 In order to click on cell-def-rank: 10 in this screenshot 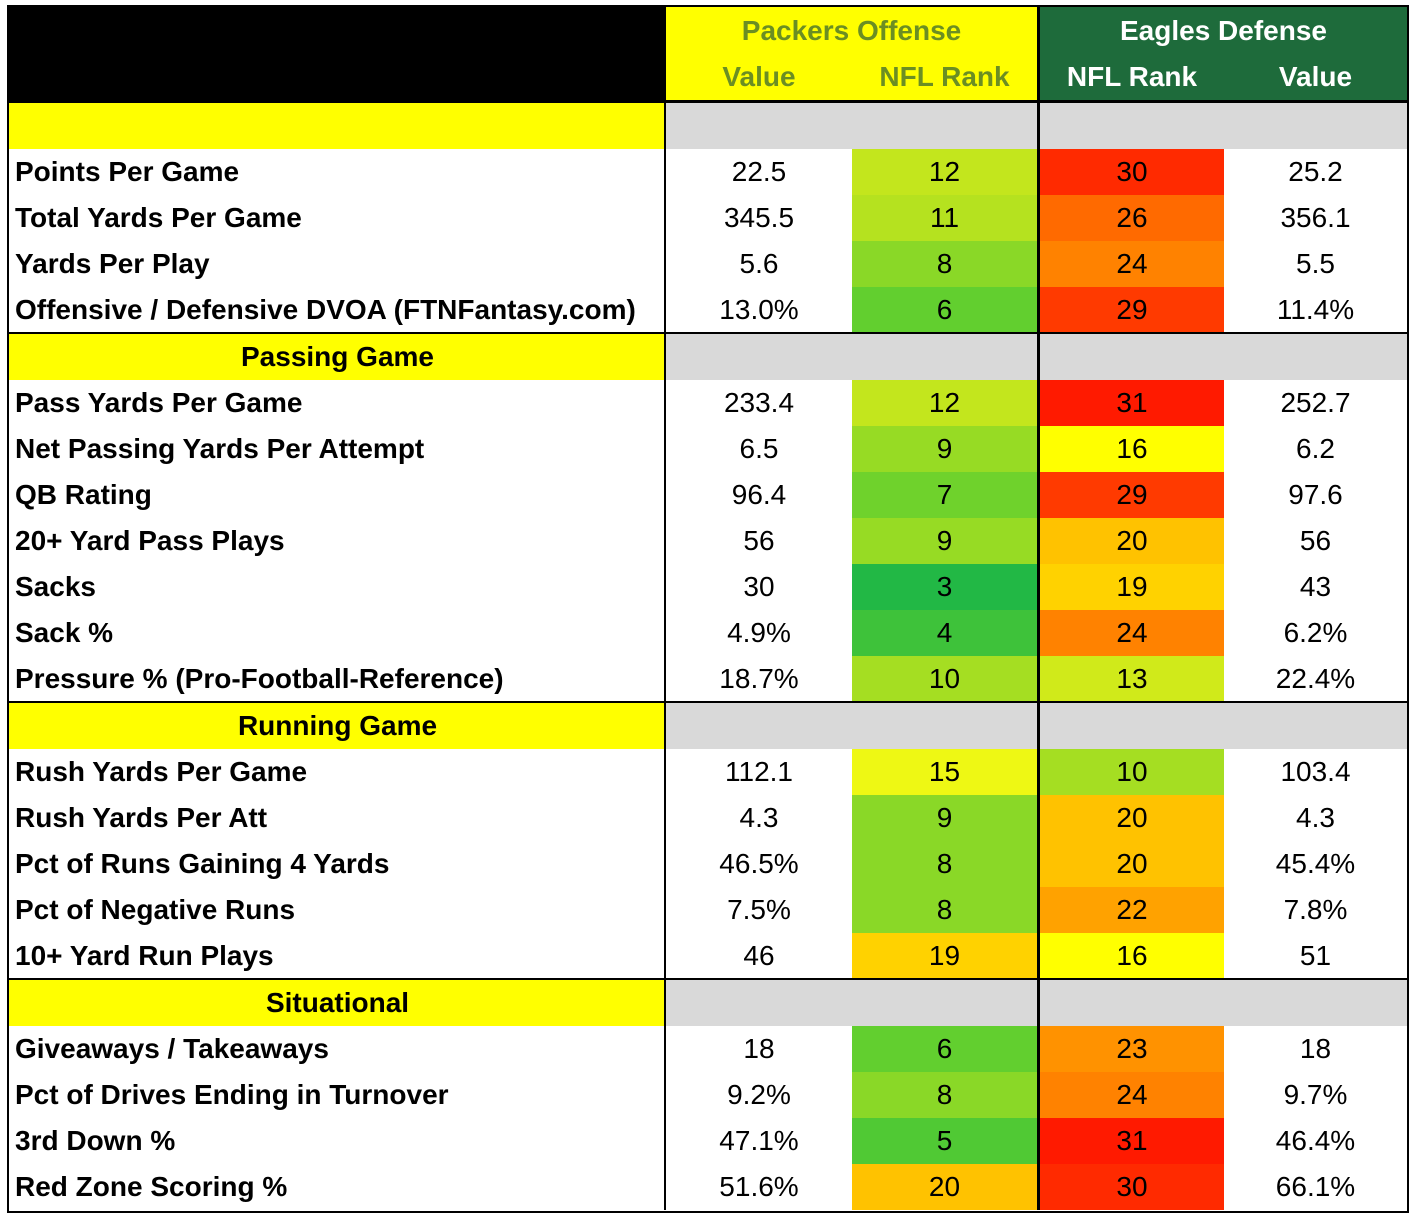, I will do `click(1132, 772)`.